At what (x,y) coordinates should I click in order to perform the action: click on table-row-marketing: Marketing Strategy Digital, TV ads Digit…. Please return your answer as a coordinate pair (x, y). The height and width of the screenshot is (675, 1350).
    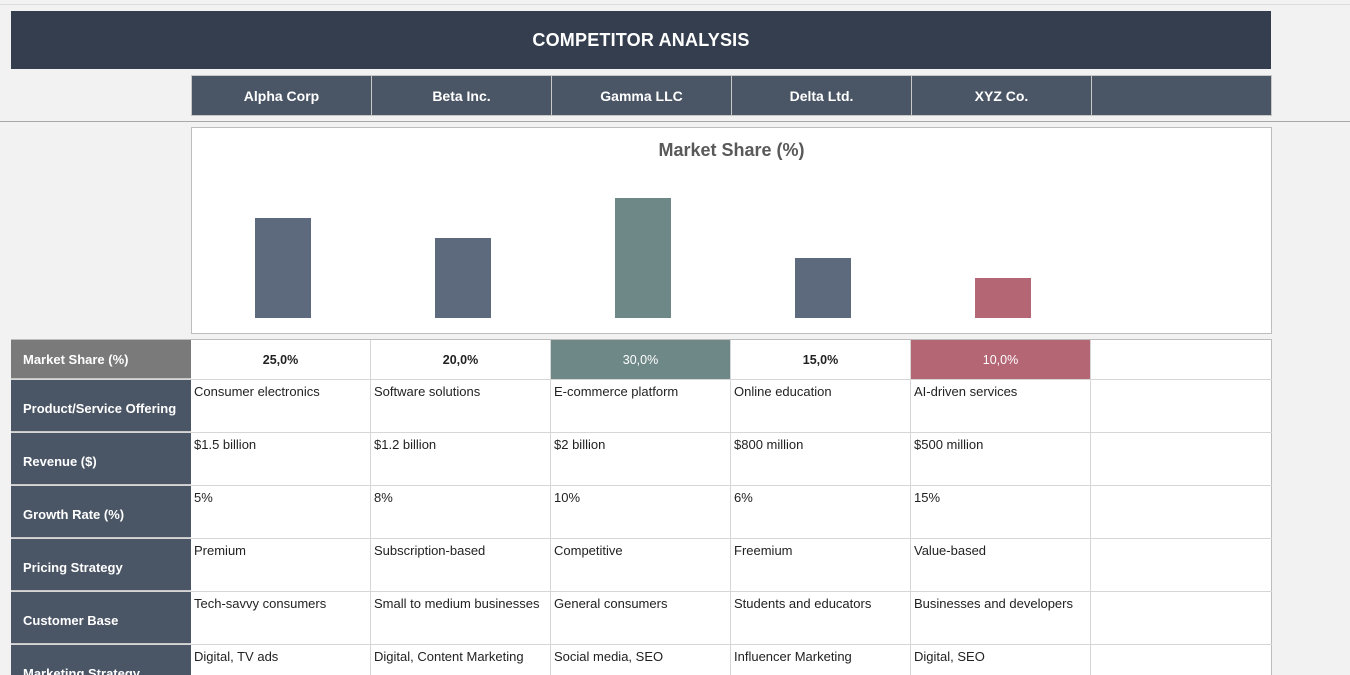
    Looking at the image, I should click on (641, 660).